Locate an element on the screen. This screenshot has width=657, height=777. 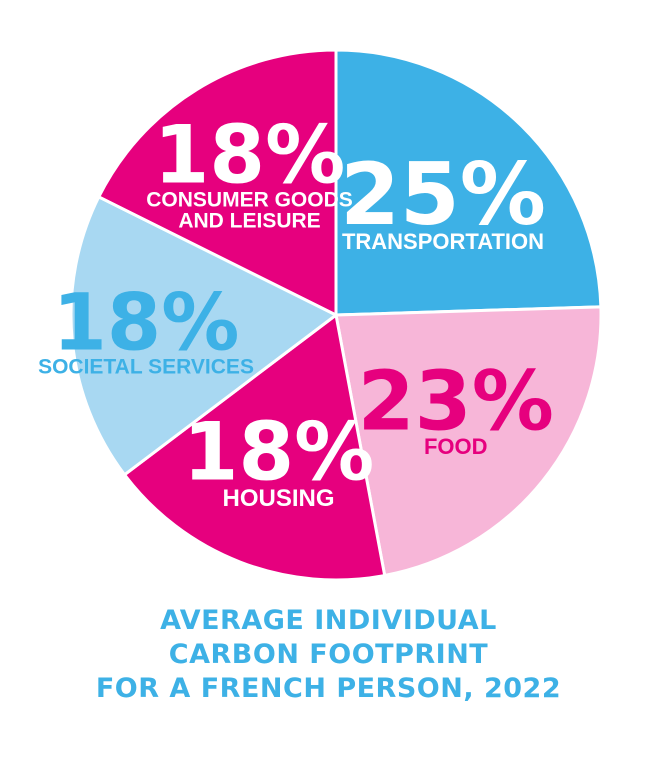
slice-category-consumer-goods-and-leisure-line-2: AND LEISURE is located at coordinates (249, 220).